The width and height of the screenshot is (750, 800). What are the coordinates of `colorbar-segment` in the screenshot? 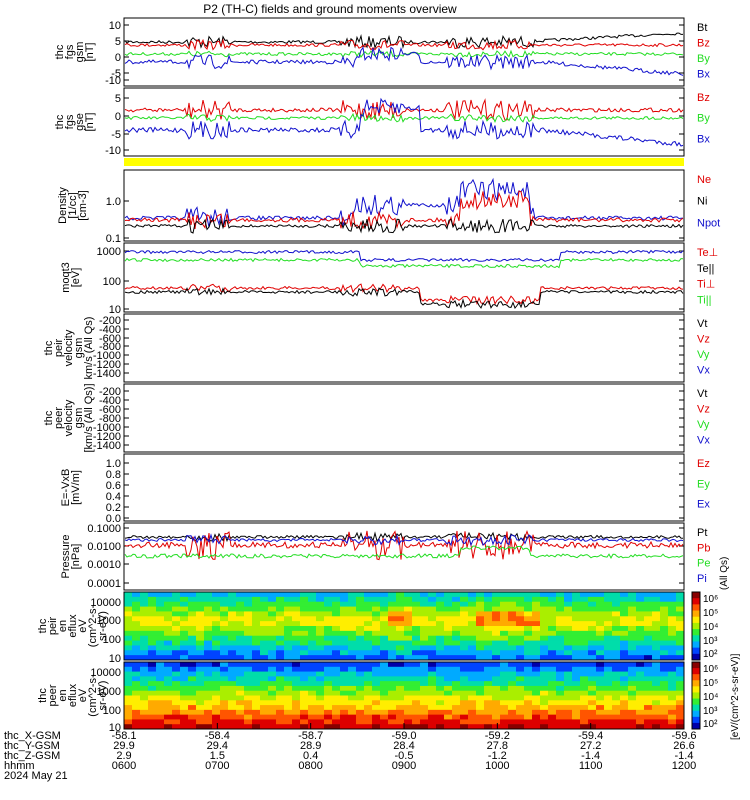 It's located at (696, 638).